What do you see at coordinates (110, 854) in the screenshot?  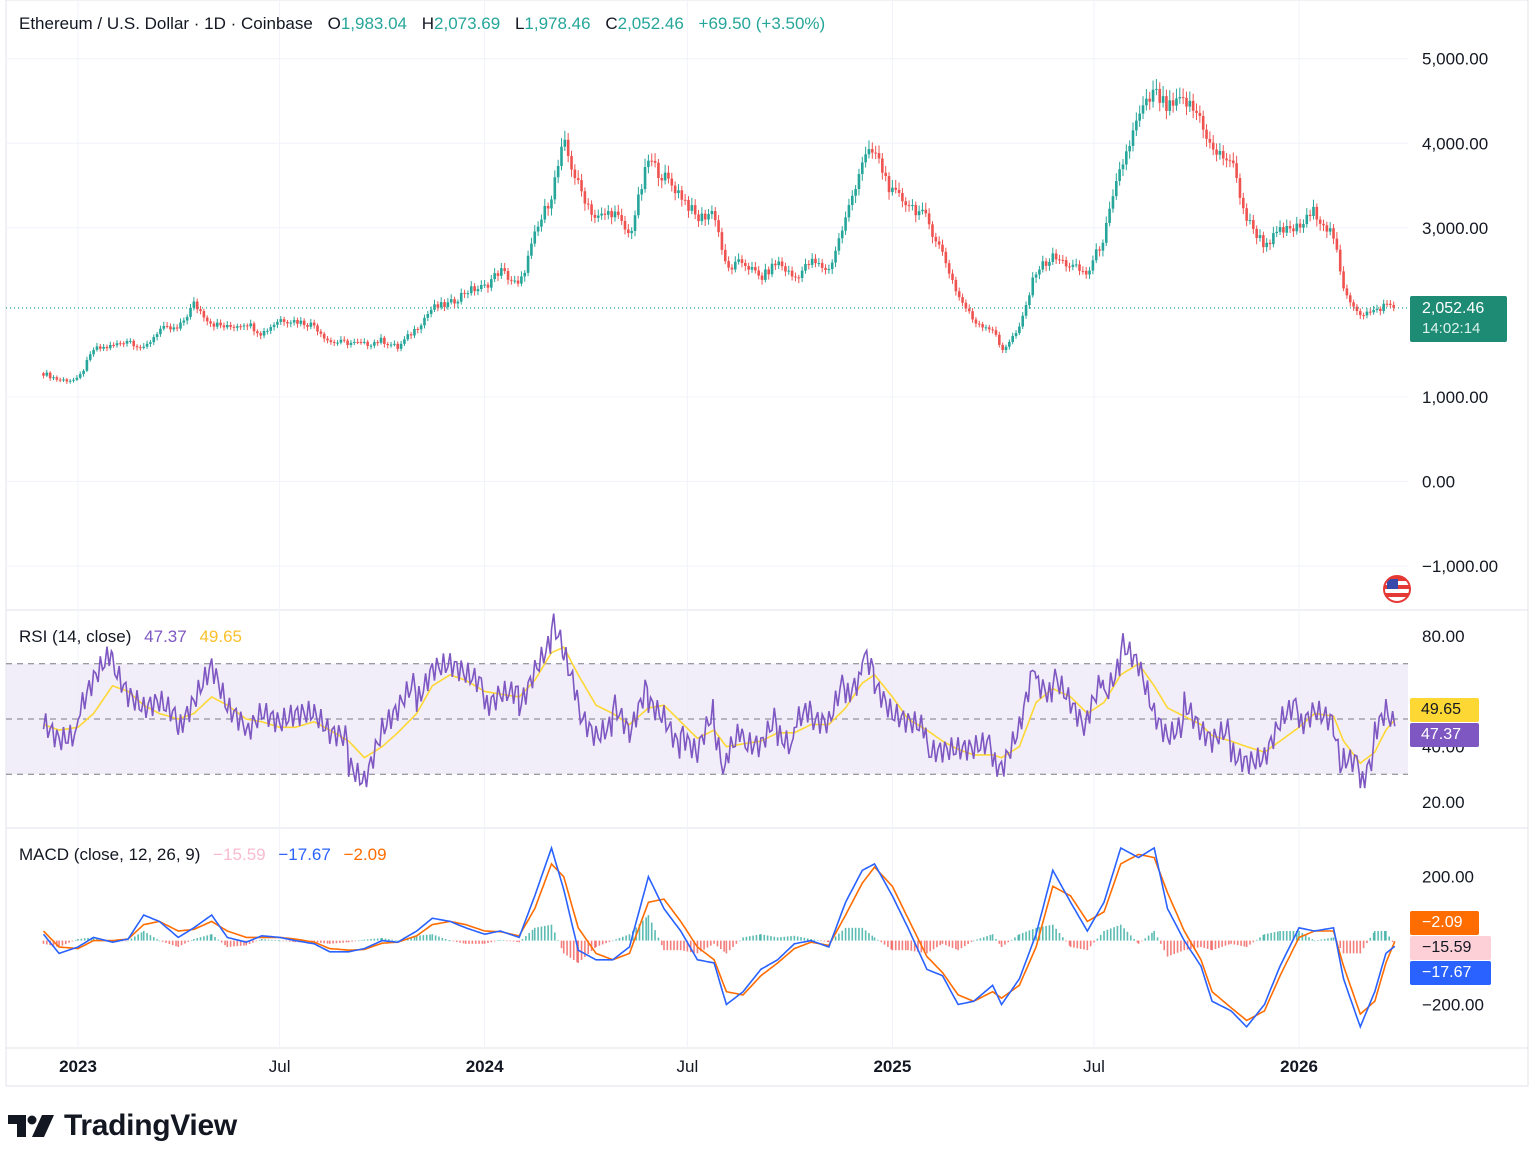 I see `macd-label: MACD (close, 12, 26, 9)` at bounding box center [110, 854].